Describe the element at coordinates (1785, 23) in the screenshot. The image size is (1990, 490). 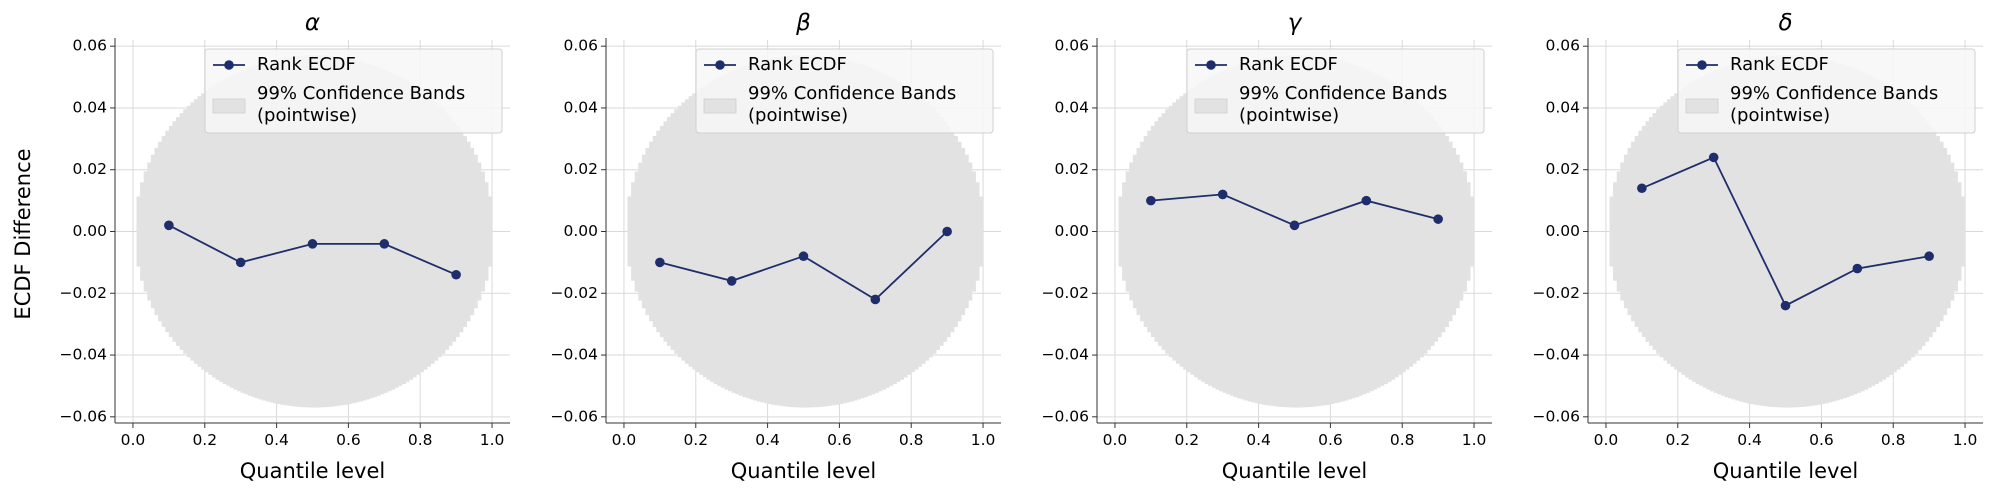
I see `panel-title: δ` at that location.